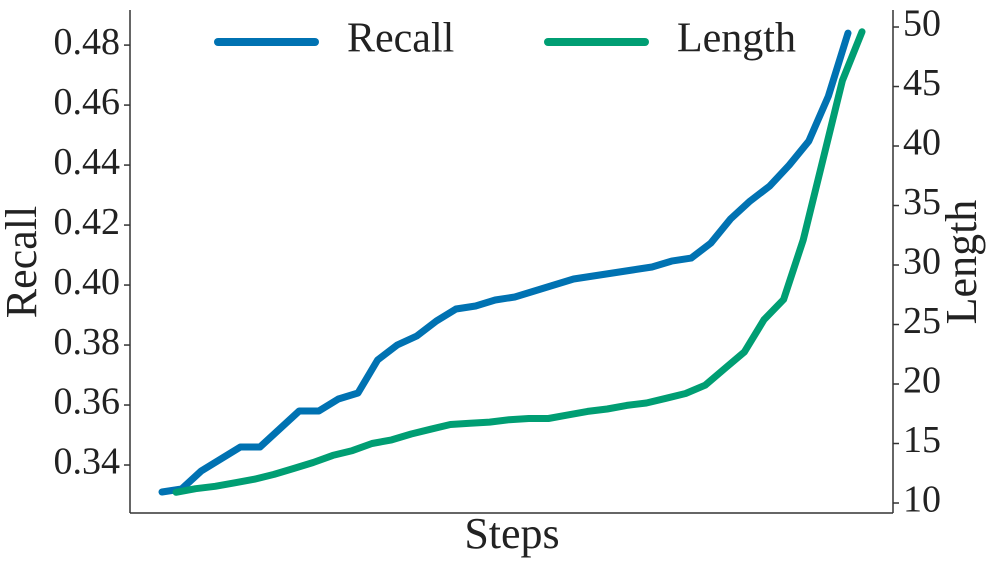 The height and width of the screenshot is (572, 997). What do you see at coordinates (922, 381) in the screenshot?
I see `y2-tick-label: 20` at bounding box center [922, 381].